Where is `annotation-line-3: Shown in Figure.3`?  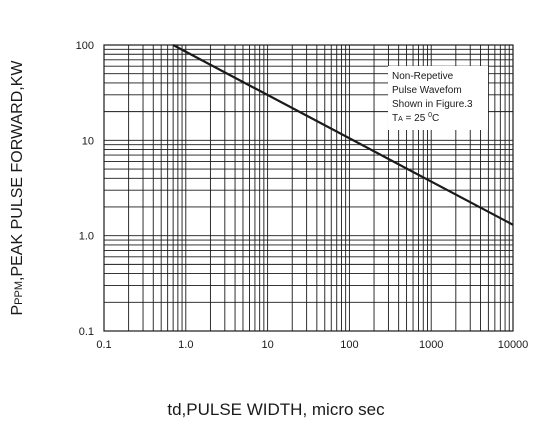
annotation-line-3: Shown in Figure.3 is located at coordinates (432, 104).